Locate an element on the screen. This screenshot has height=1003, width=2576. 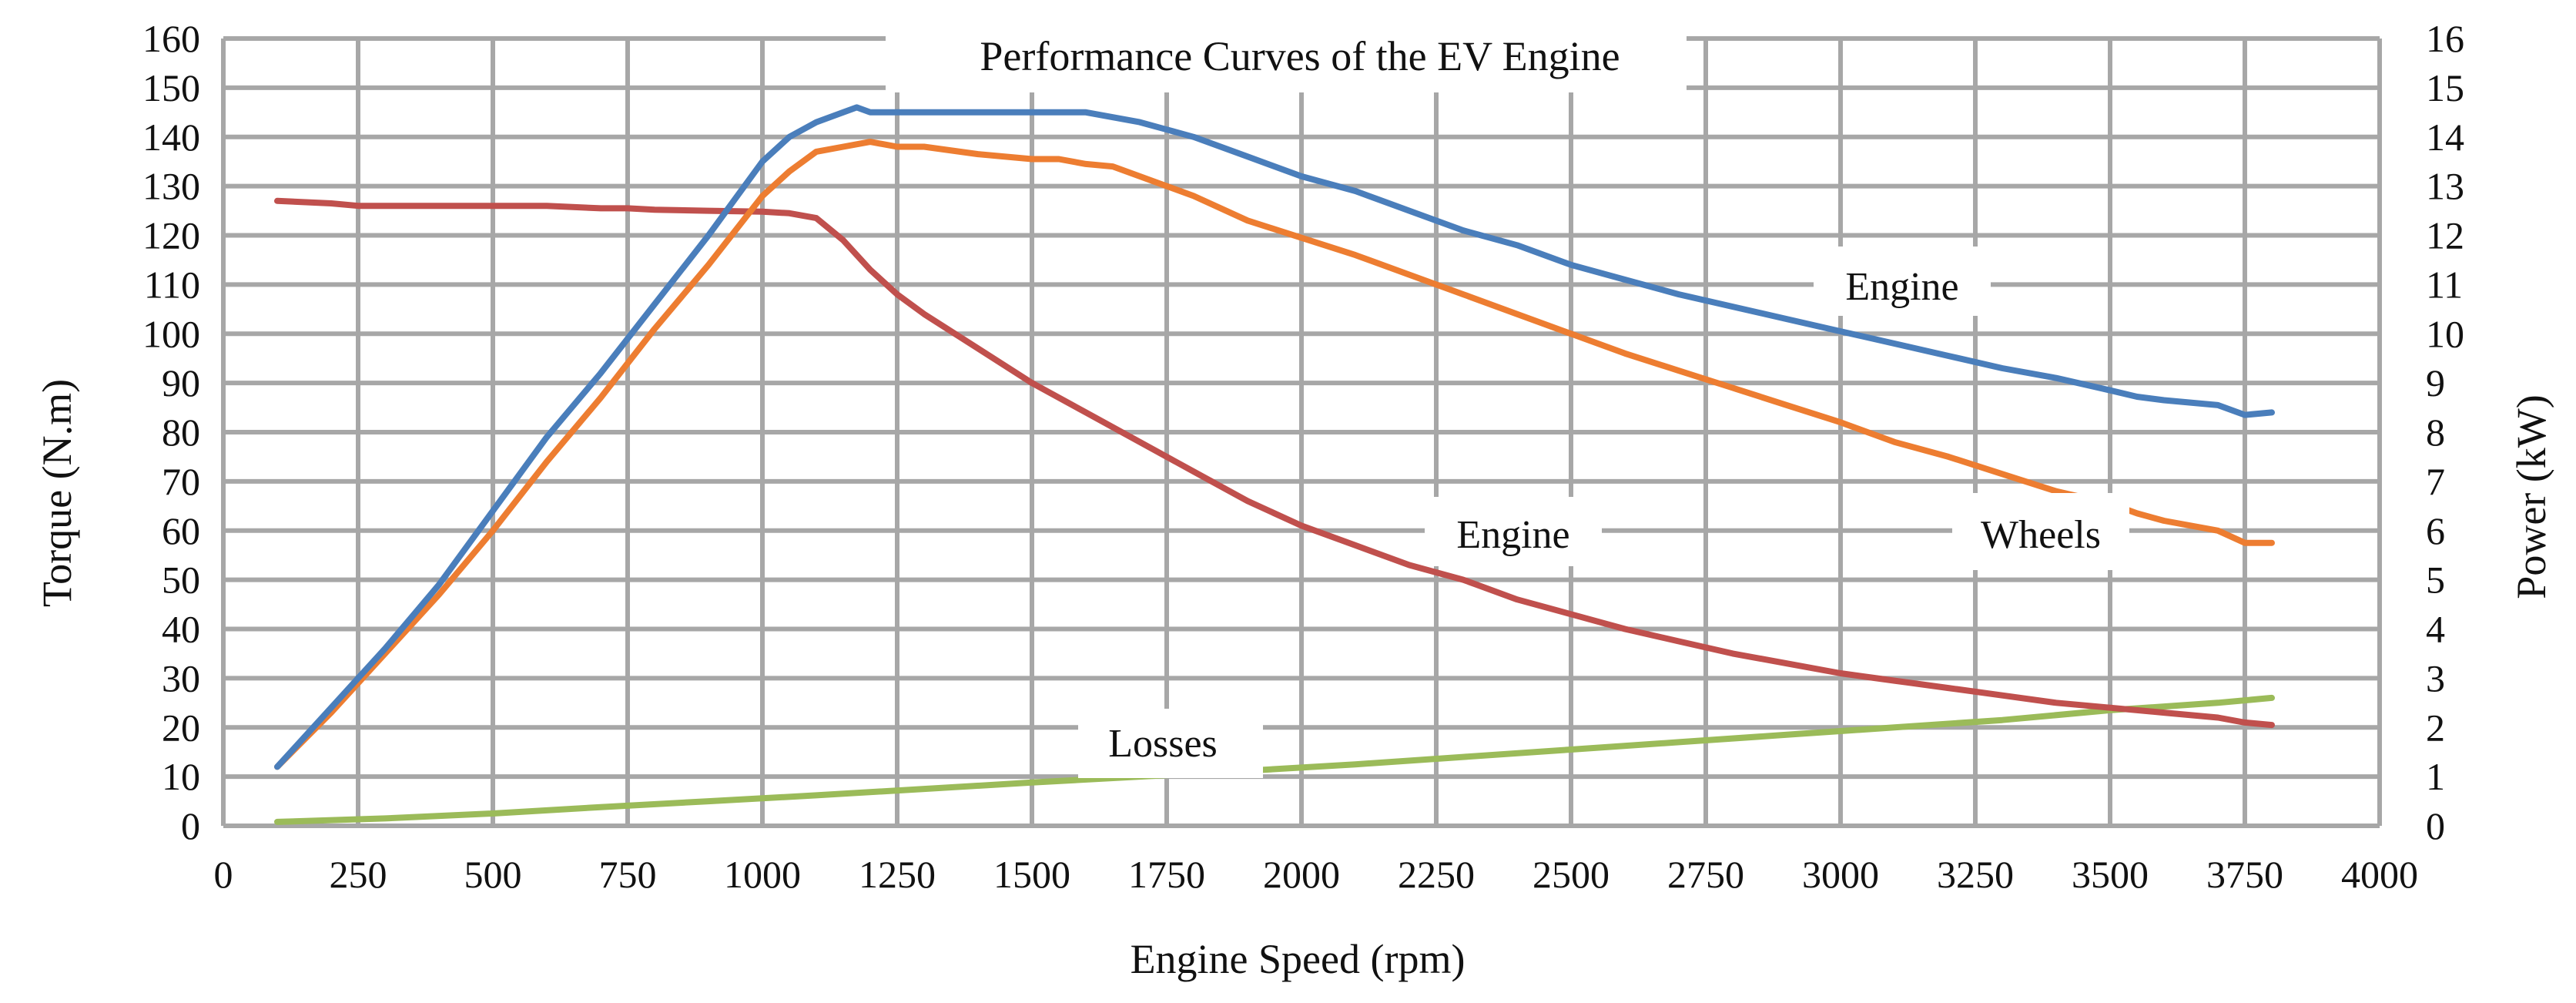
annotation-engine-torque-background is located at coordinates (1513, 531).